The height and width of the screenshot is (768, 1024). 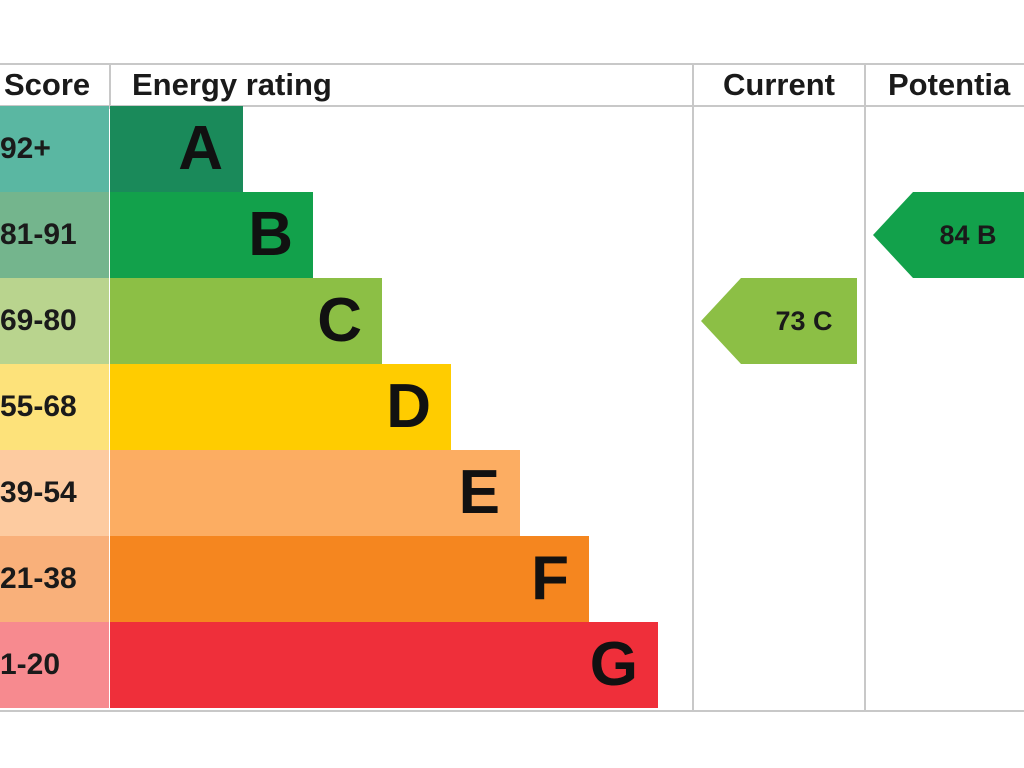 What do you see at coordinates (200, 148) in the screenshot?
I see `band-letter-a: A` at bounding box center [200, 148].